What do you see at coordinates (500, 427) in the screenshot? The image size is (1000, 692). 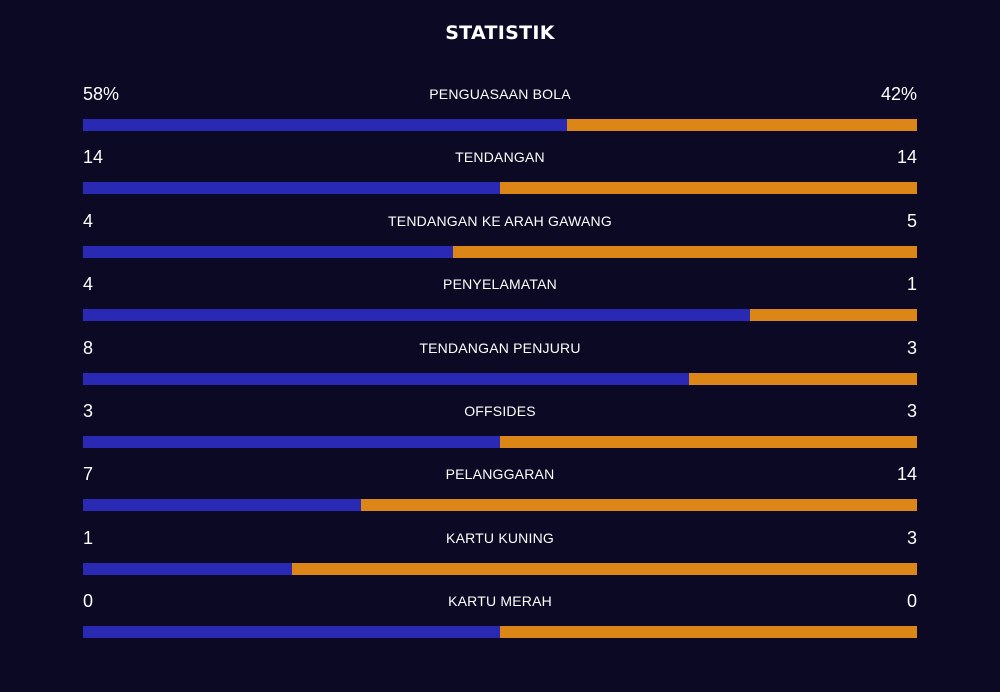 I see `stat-row-5: 3 OFFSIDES 3` at bounding box center [500, 427].